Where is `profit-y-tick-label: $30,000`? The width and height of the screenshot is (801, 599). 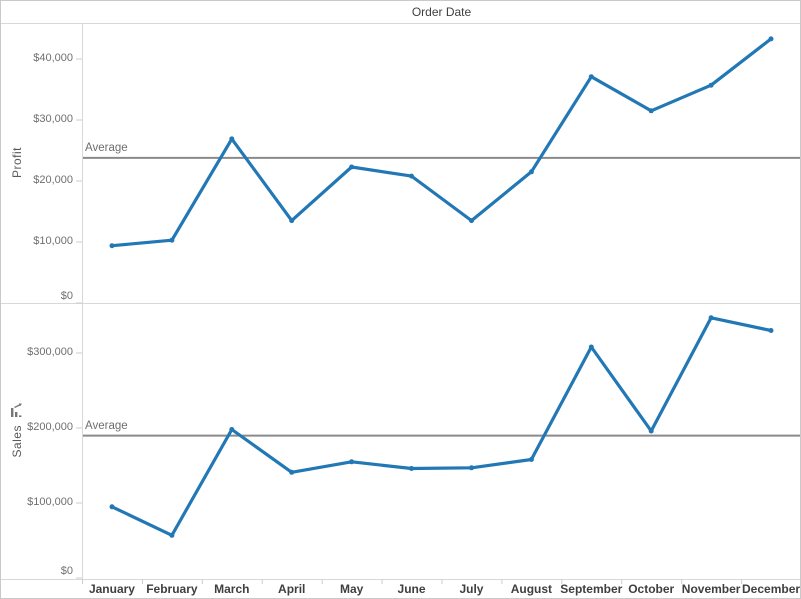 profit-y-tick-label: $30,000 is located at coordinates (53, 119).